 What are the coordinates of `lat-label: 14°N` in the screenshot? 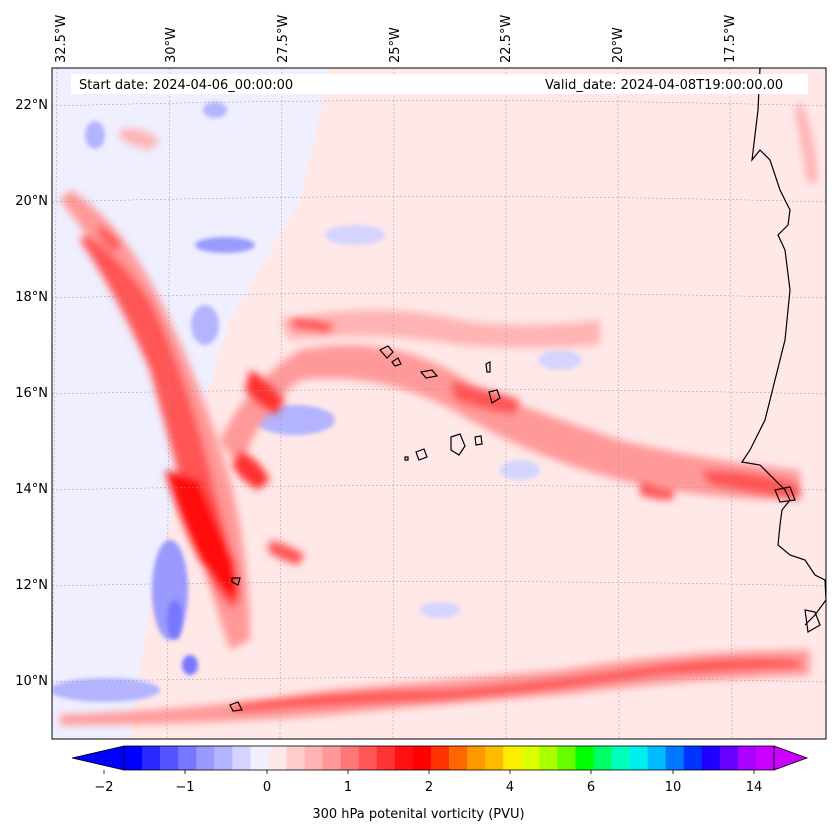 It's located at (31, 489).